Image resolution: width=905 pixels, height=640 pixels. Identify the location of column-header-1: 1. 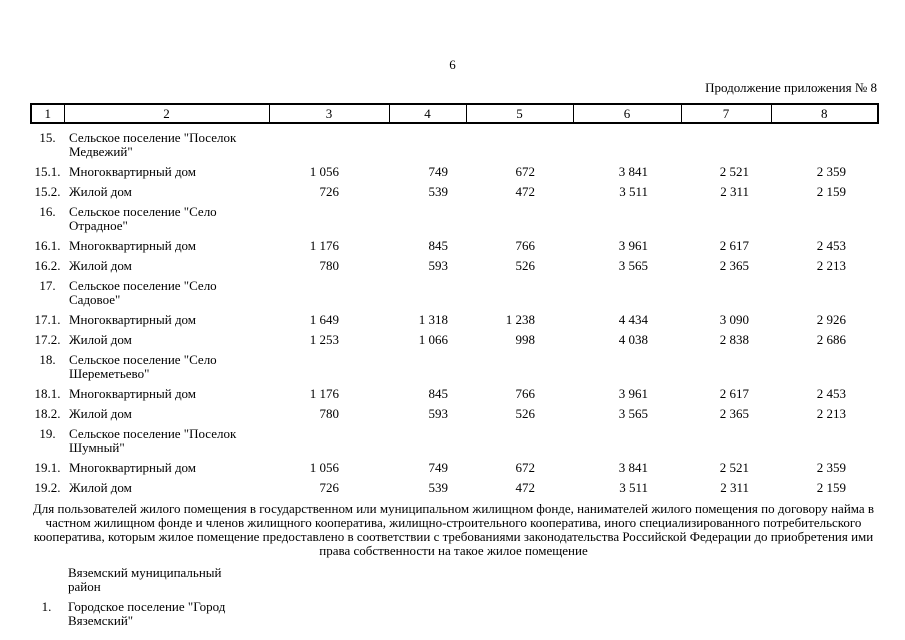
(47, 113).